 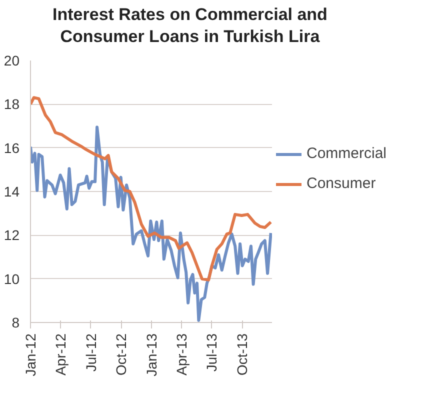 I want to click on x-tick-label: Jan-12, so click(x=30, y=354).